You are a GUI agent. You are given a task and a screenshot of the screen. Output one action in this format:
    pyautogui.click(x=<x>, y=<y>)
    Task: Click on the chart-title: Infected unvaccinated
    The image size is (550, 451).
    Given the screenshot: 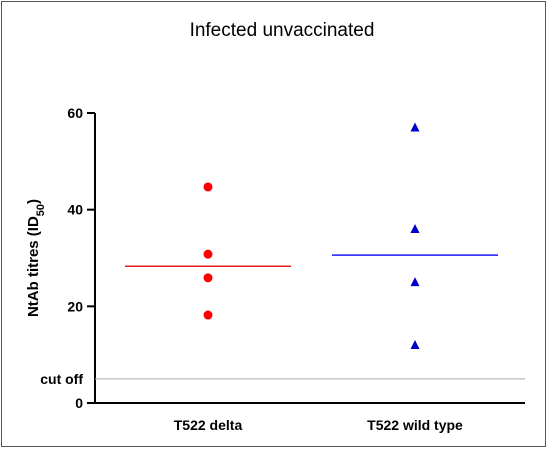 What is the action you would take?
    pyautogui.click(x=282, y=30)
    